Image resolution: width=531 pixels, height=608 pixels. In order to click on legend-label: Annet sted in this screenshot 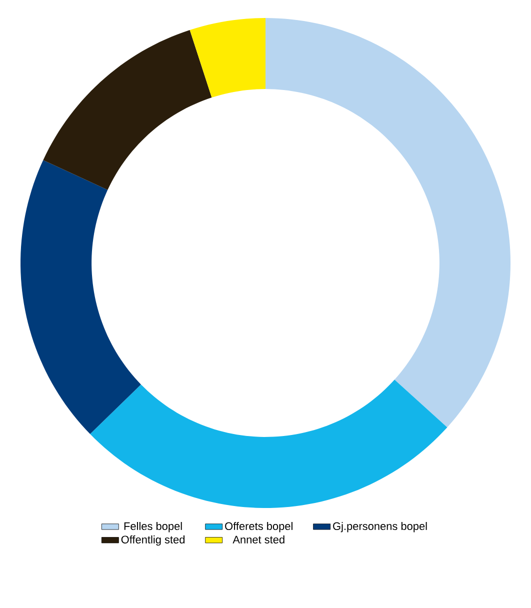, I will do `click(258, 539)`.